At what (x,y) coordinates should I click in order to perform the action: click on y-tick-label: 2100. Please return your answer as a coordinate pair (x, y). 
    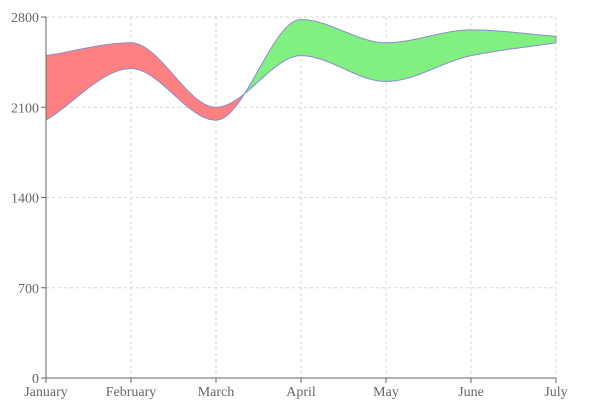
    Looking at the image, I should click on (25, 108).